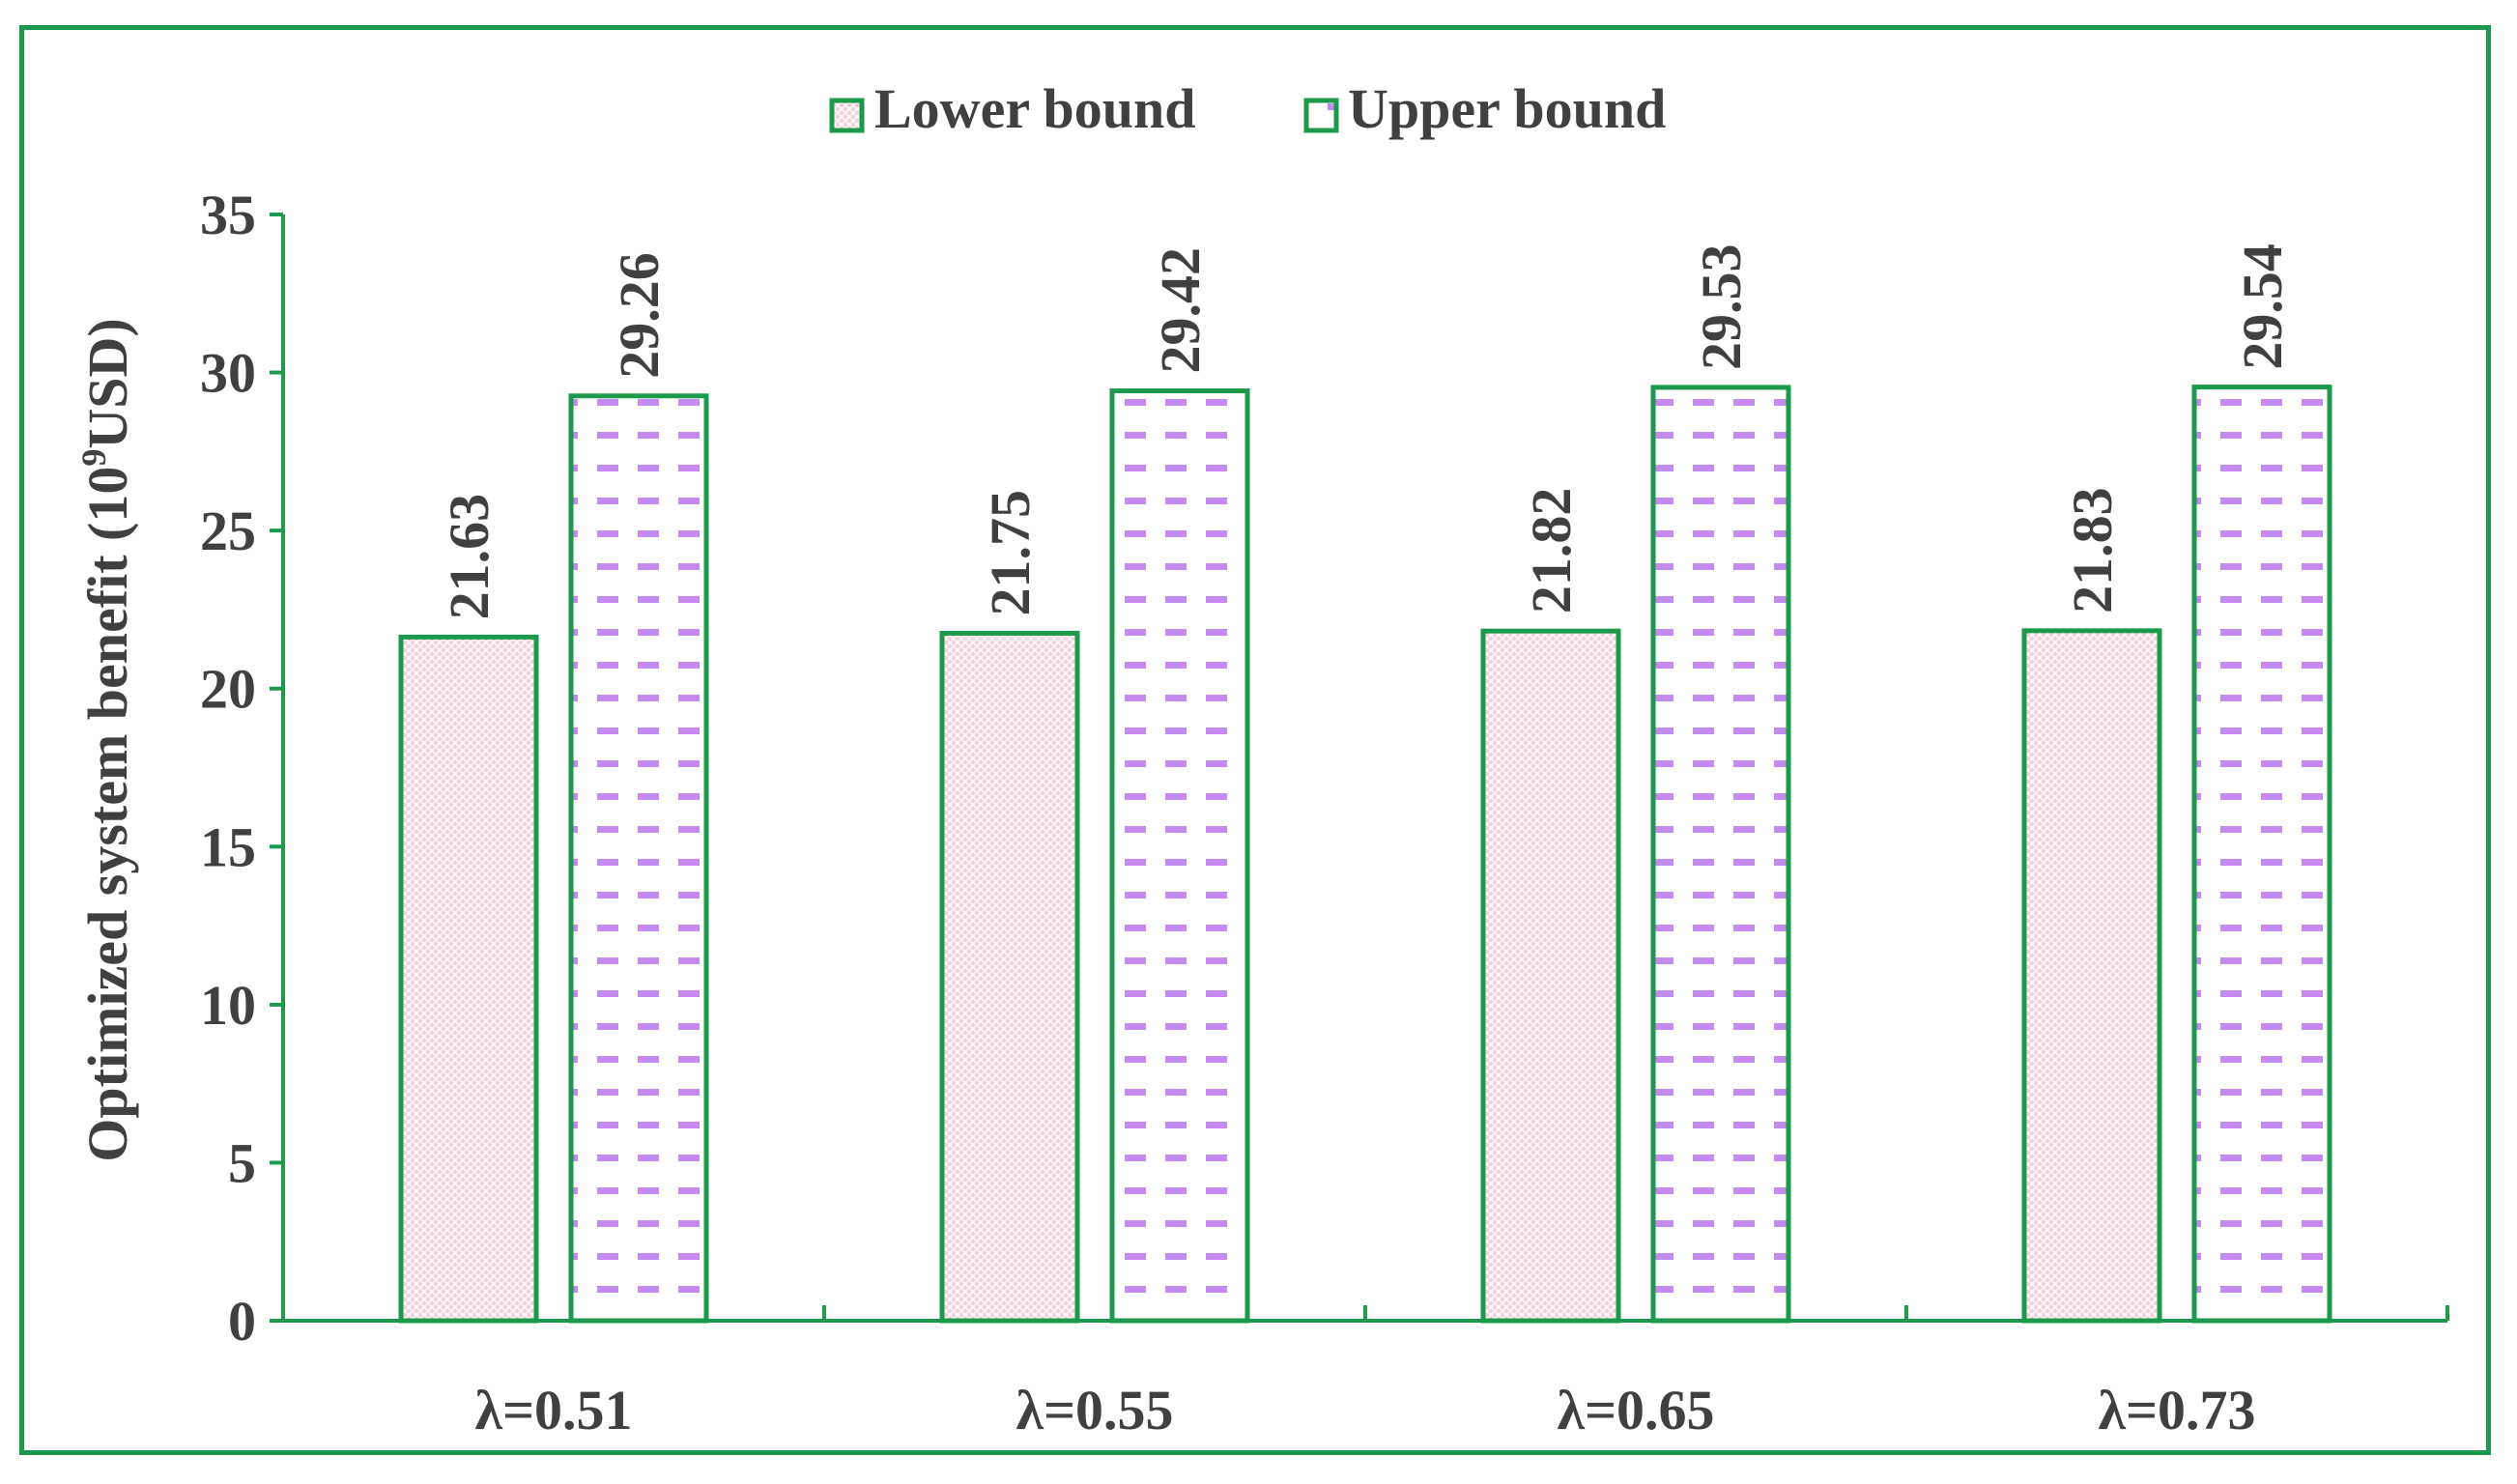 Image resolution: width=2517 pixels, height=1484 pixels. What do you see at coordinates (1721, 306) in the screenshot?
I see `data-label: 29.53` at bounding box center [1721, 306].